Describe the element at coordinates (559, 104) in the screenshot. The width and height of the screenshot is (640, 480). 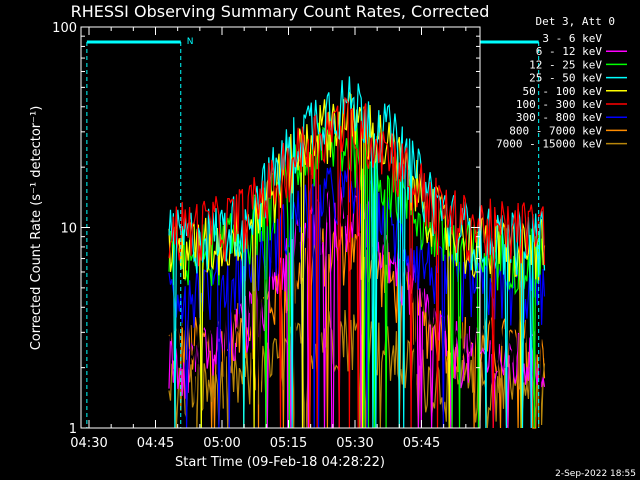
I see `legend-label: 100 - 300 keV` at that location.